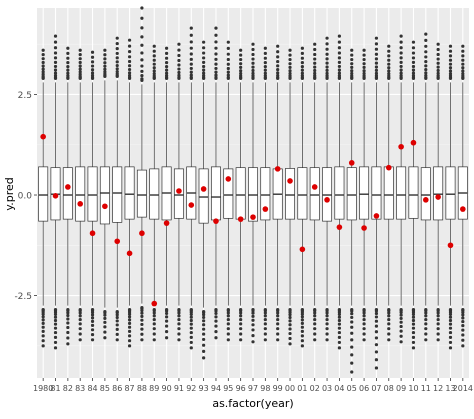 This screenshot has width=474, height=419. Describe the element at coordinates (142, 388) in the screenshot. I see `x-tick-label: 88` at that location.